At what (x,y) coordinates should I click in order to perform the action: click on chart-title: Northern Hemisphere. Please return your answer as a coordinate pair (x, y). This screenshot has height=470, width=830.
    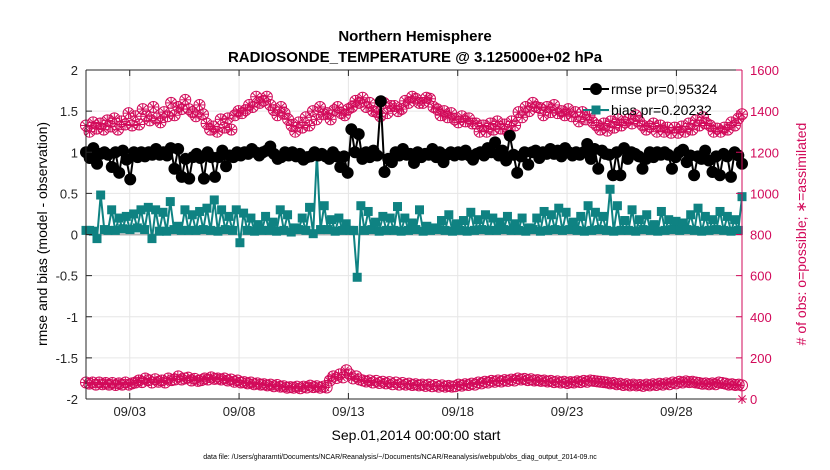
    Looking at the image, I should click on (414, 36).